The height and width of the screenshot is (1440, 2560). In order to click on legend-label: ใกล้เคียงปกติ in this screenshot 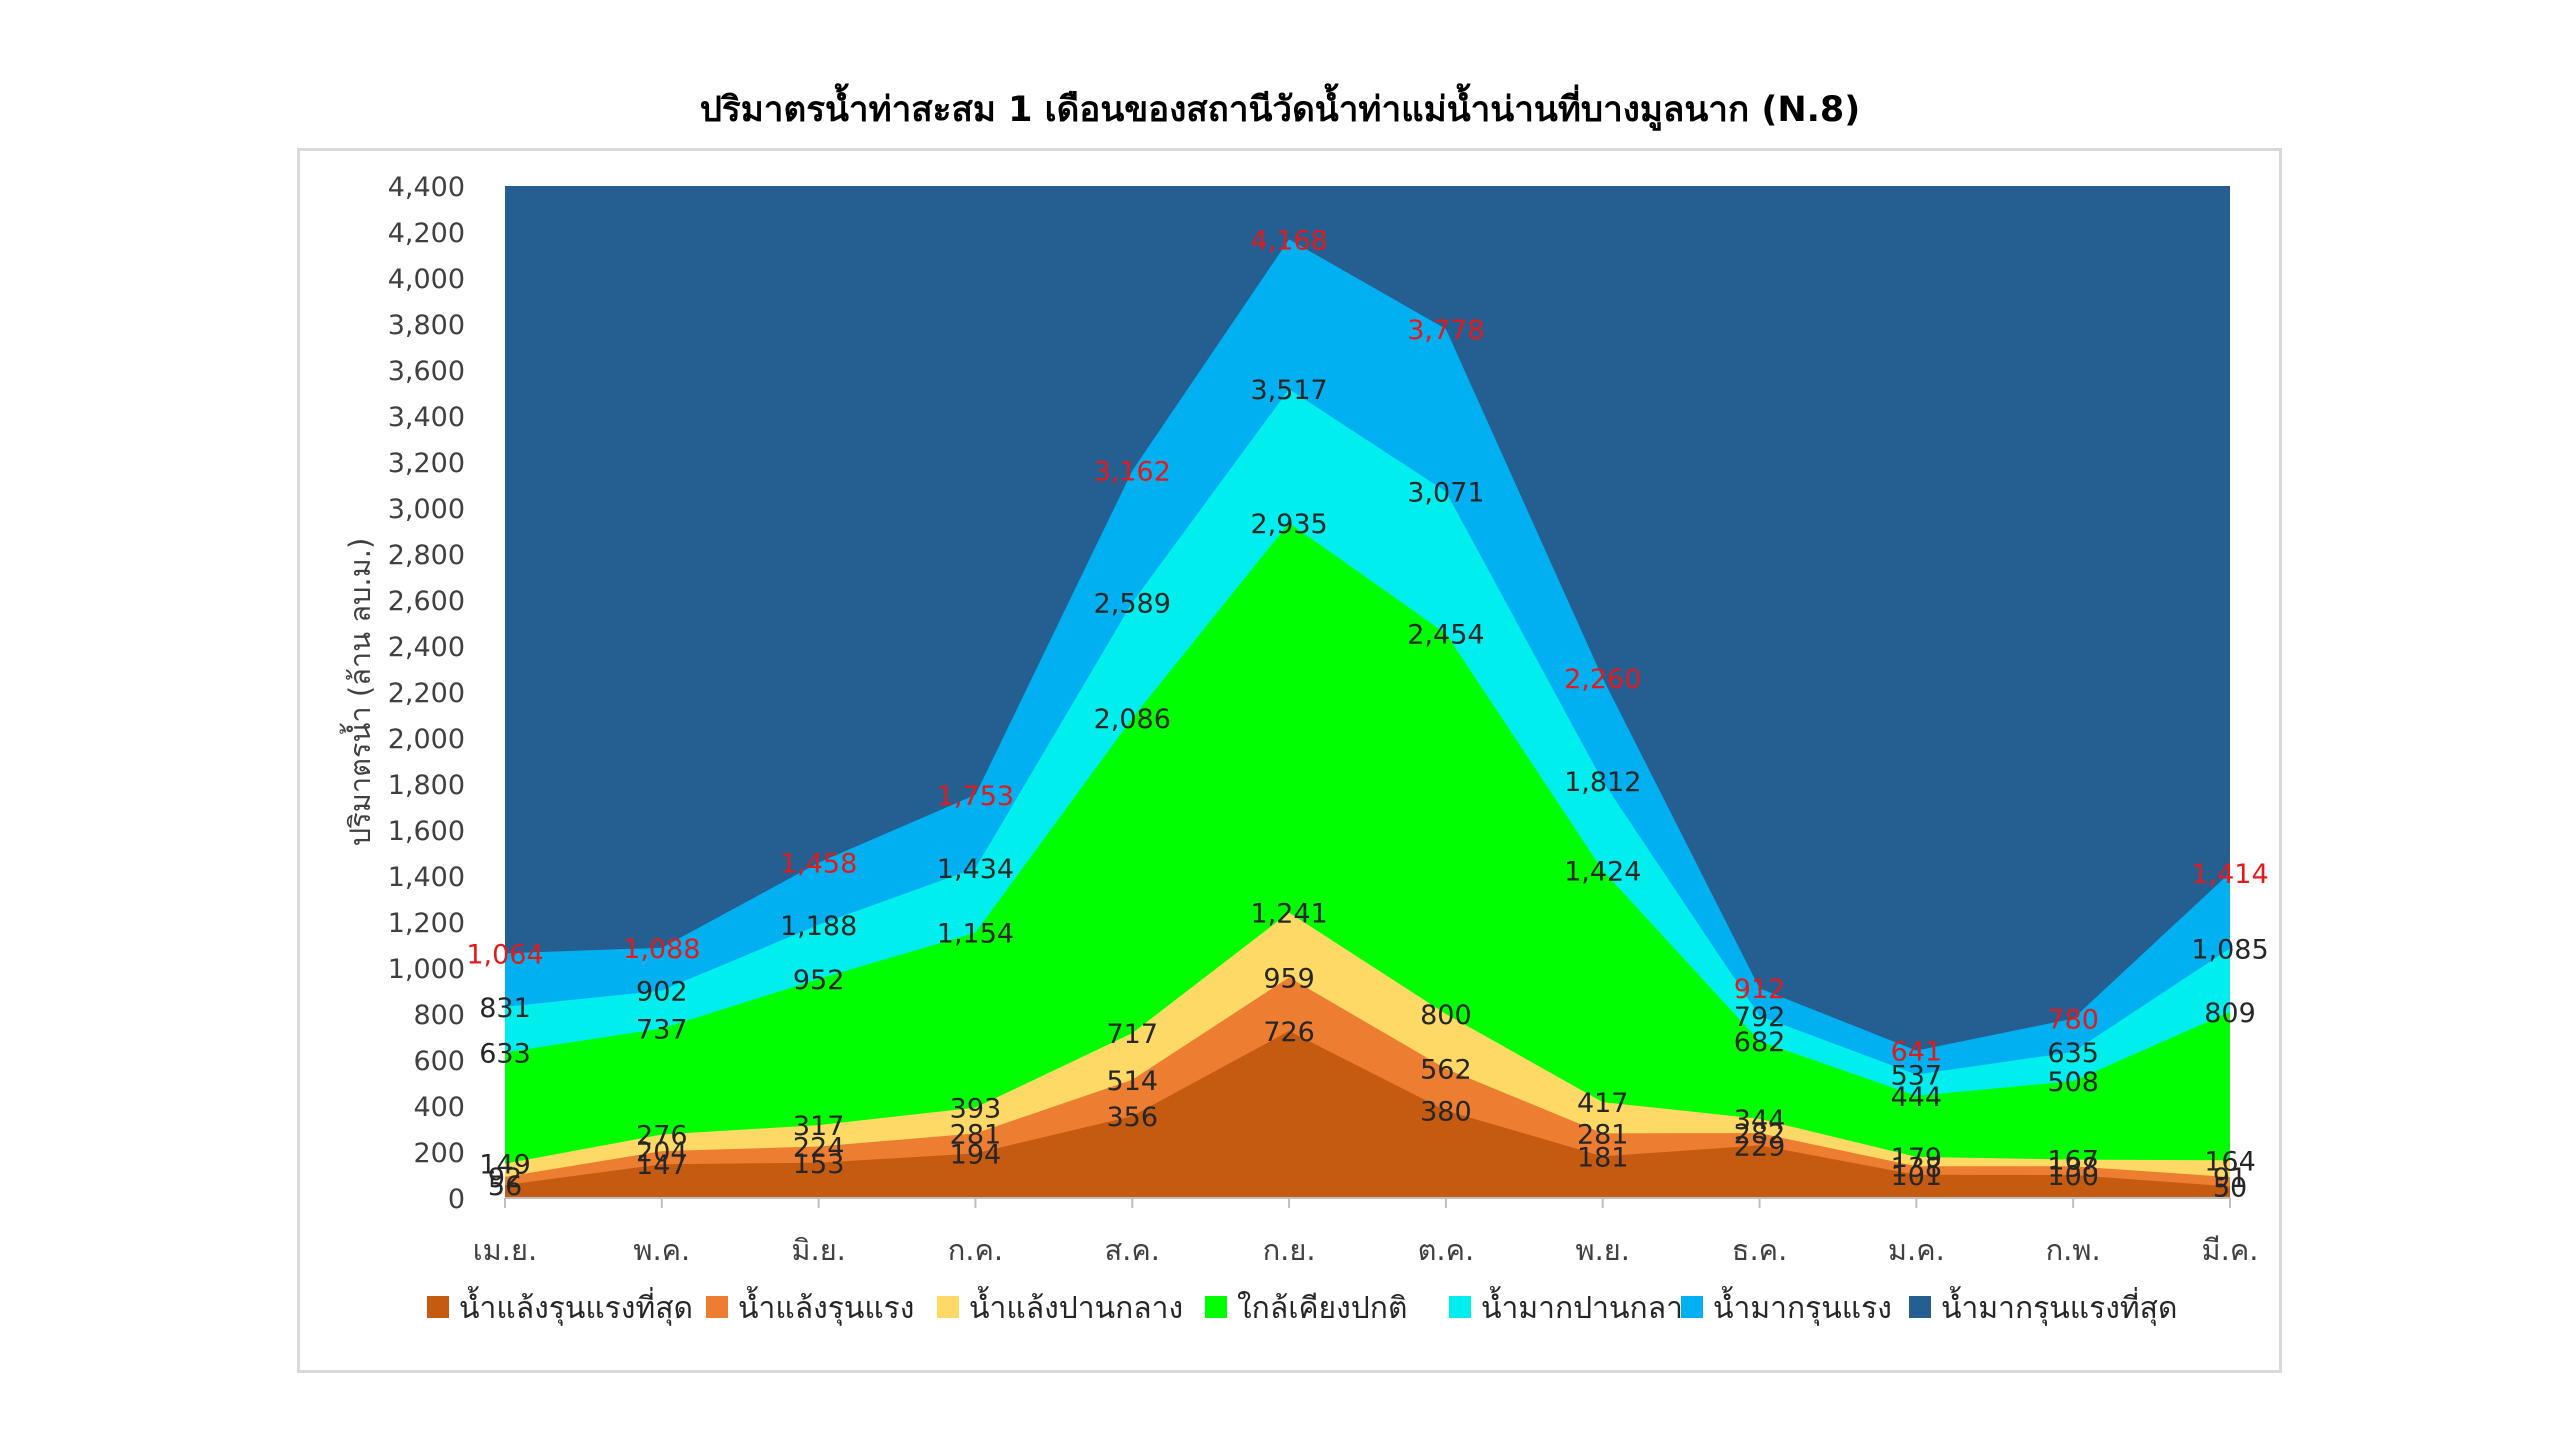, I will do `click(1322, 1308)`.